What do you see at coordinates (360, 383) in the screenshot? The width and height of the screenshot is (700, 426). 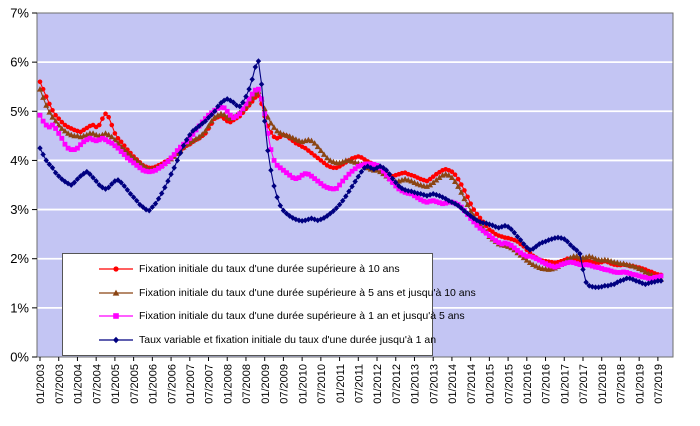 I see `x-tick-label: 07/2011` at bounding box center [360, 383].